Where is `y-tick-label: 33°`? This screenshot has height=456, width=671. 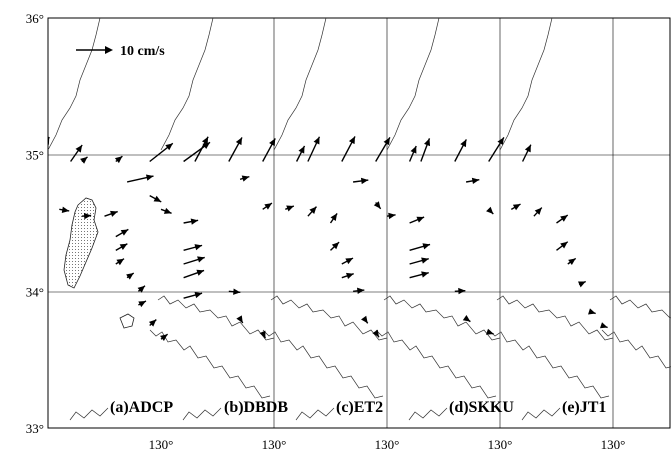
y-tick-label: 33° is located at coordinates (35, 428).